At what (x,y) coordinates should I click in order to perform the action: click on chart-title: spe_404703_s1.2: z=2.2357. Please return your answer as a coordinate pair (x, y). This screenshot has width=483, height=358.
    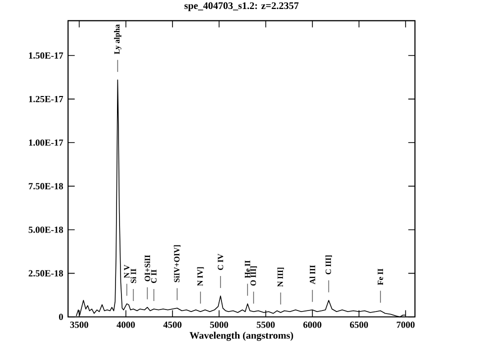
    Looking at the image, I should click on (241, 6).